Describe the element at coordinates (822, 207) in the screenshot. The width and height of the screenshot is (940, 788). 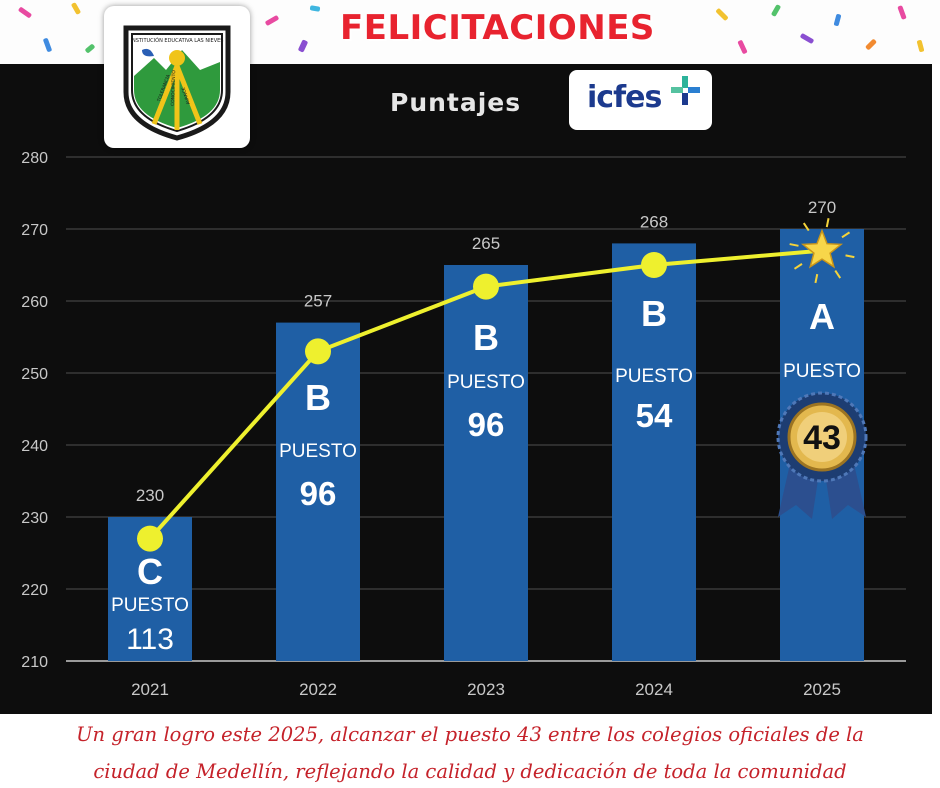
I see `bar-value-label: 270` at that location.